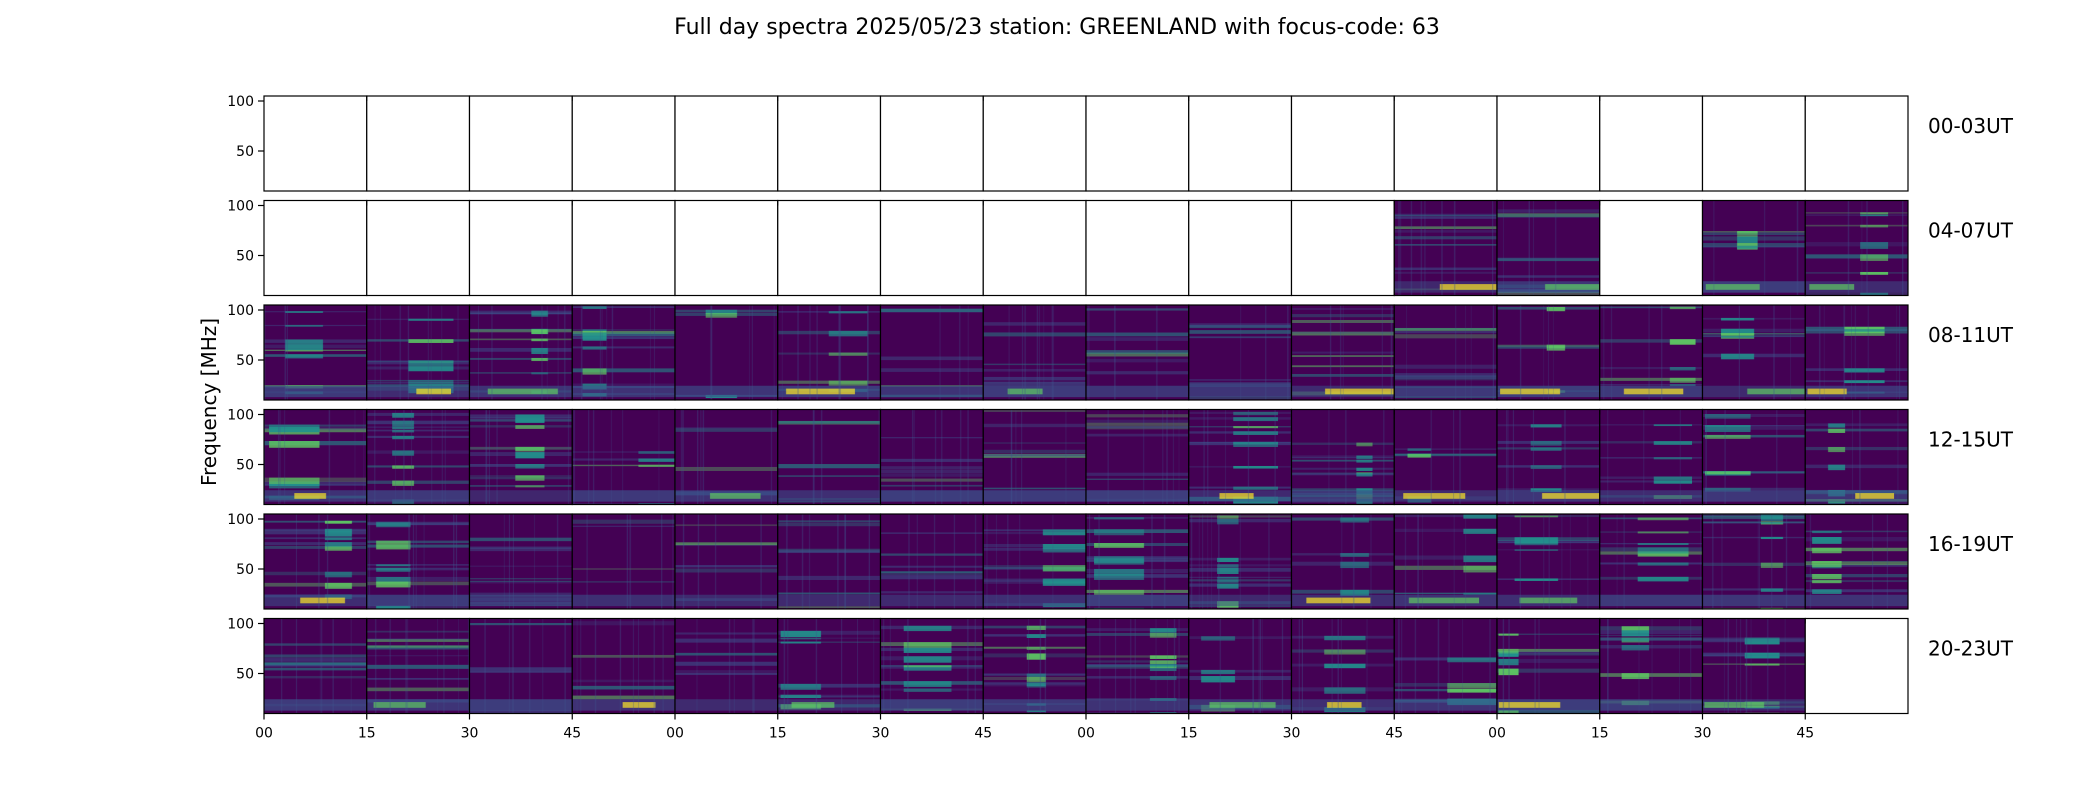 The width and height of the screenshot is (2100, 800). I want to click on spectra-row: 50 100 16-19UT, so click(1120, 561).